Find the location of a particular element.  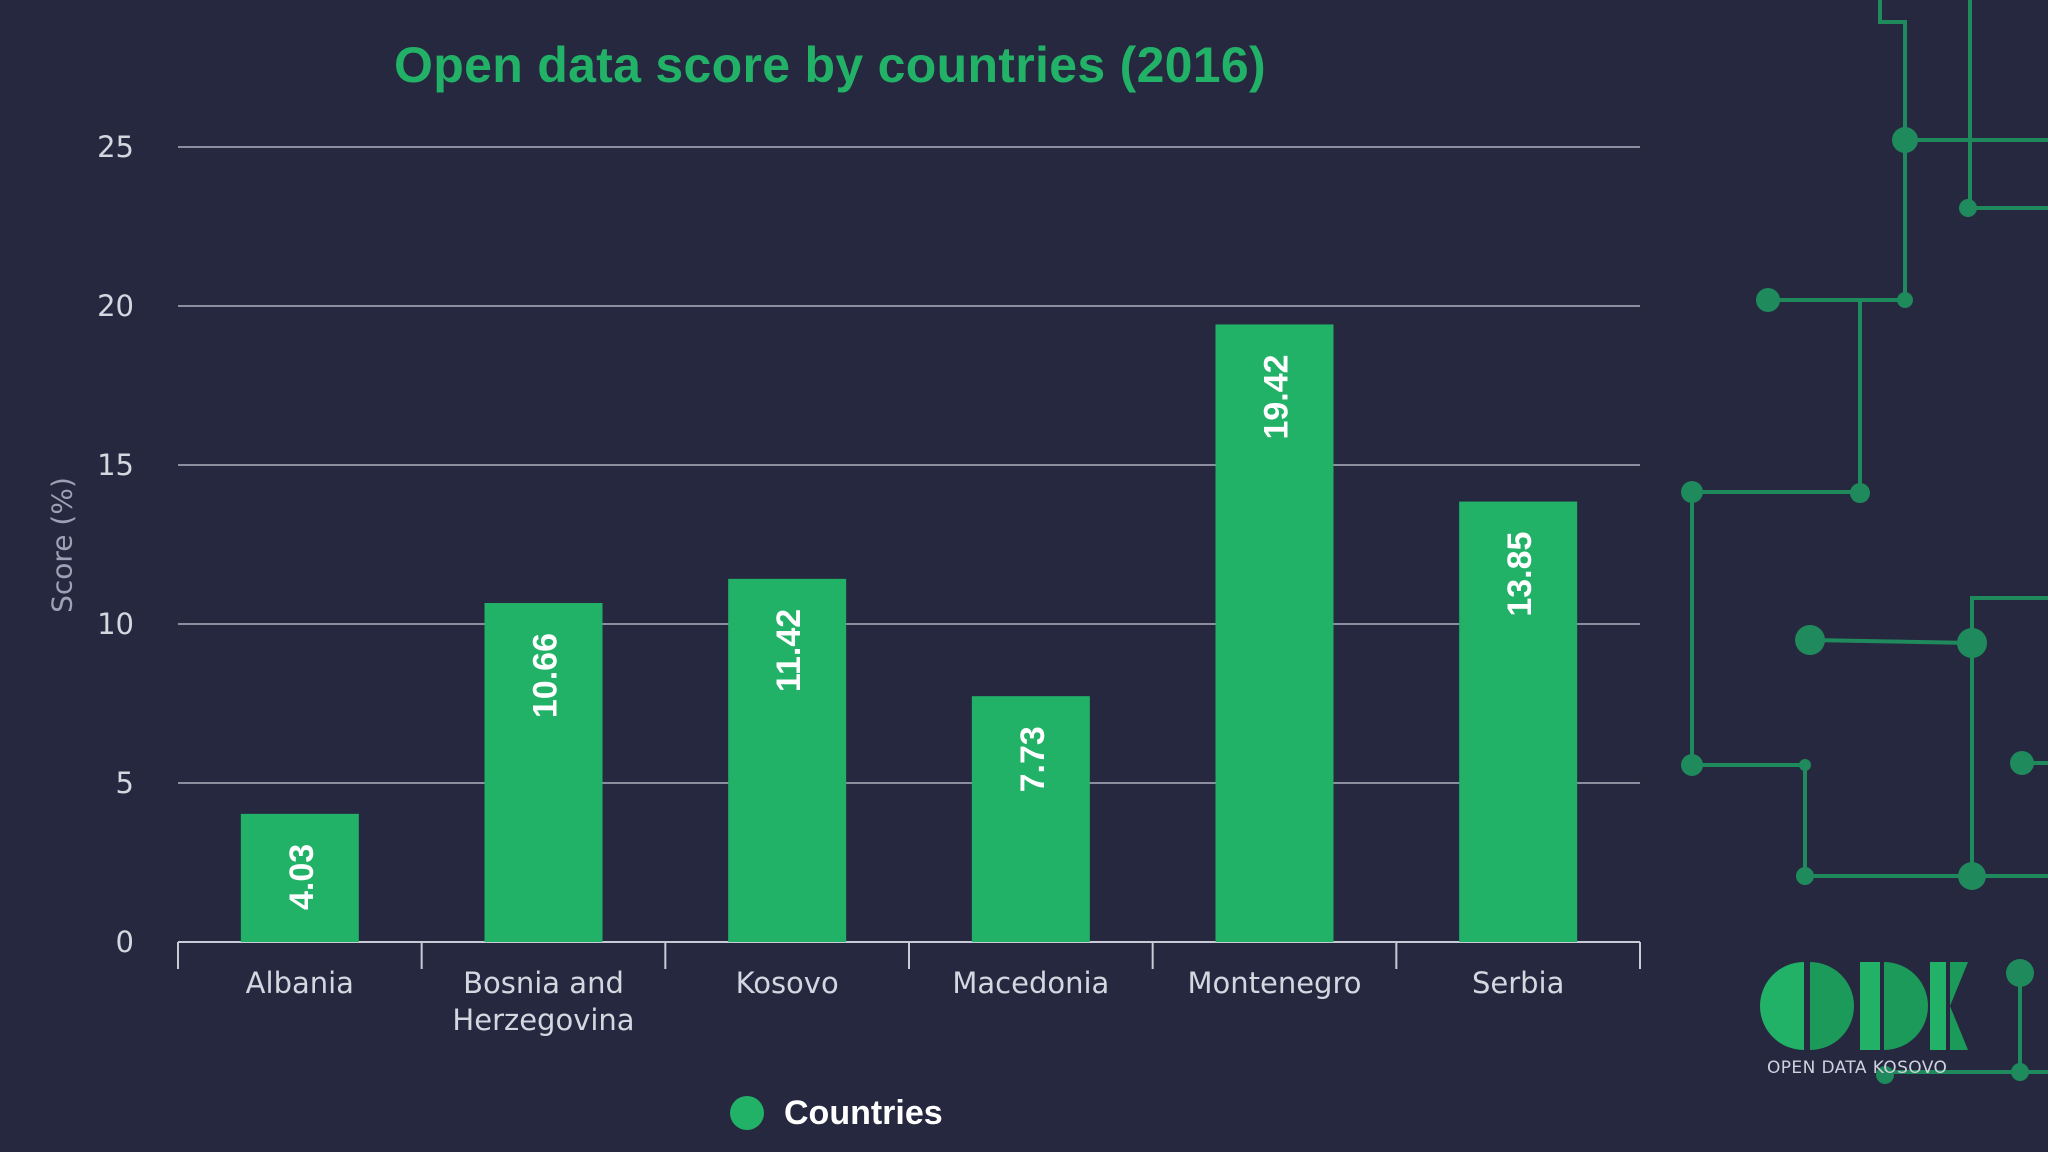

odk-logo is located at coordinates (1864, 1006).